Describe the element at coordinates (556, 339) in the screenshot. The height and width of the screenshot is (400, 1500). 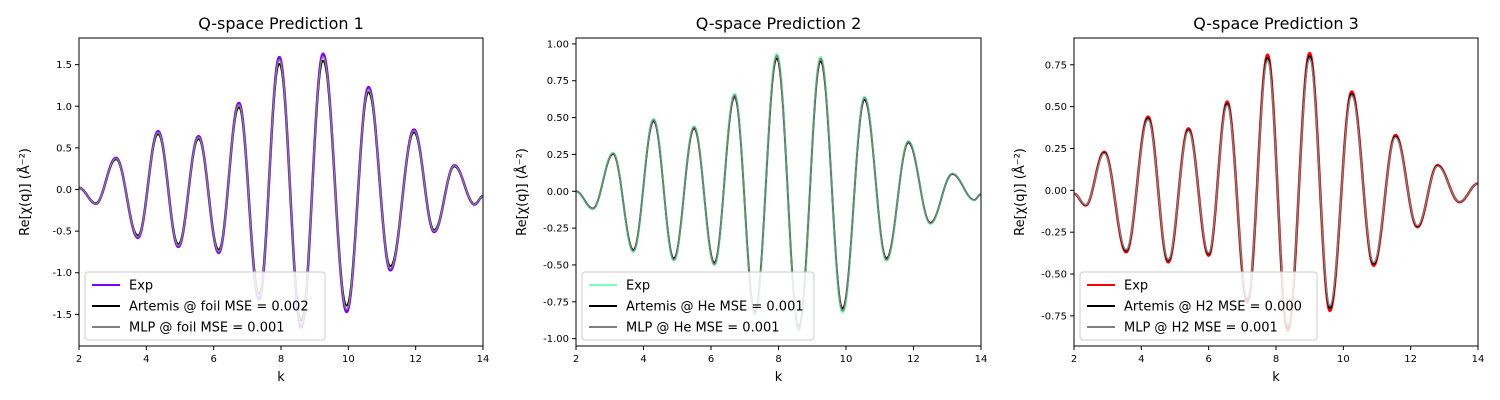
I see `y-tick-label: -1.00` at that location.